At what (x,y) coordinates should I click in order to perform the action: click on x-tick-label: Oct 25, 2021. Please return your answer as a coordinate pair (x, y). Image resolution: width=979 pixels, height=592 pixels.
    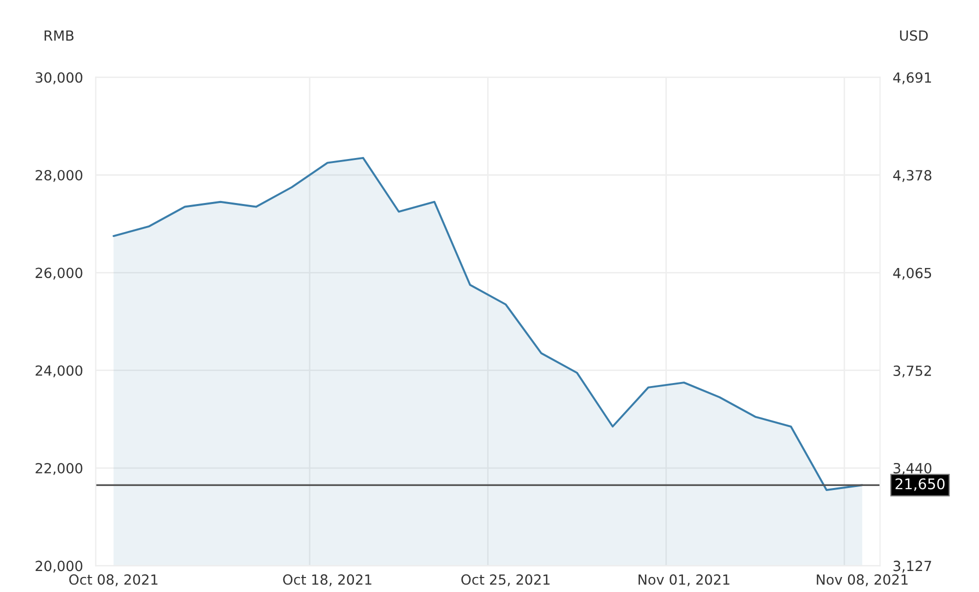
    Looking at the image, I should click on (505, 580).